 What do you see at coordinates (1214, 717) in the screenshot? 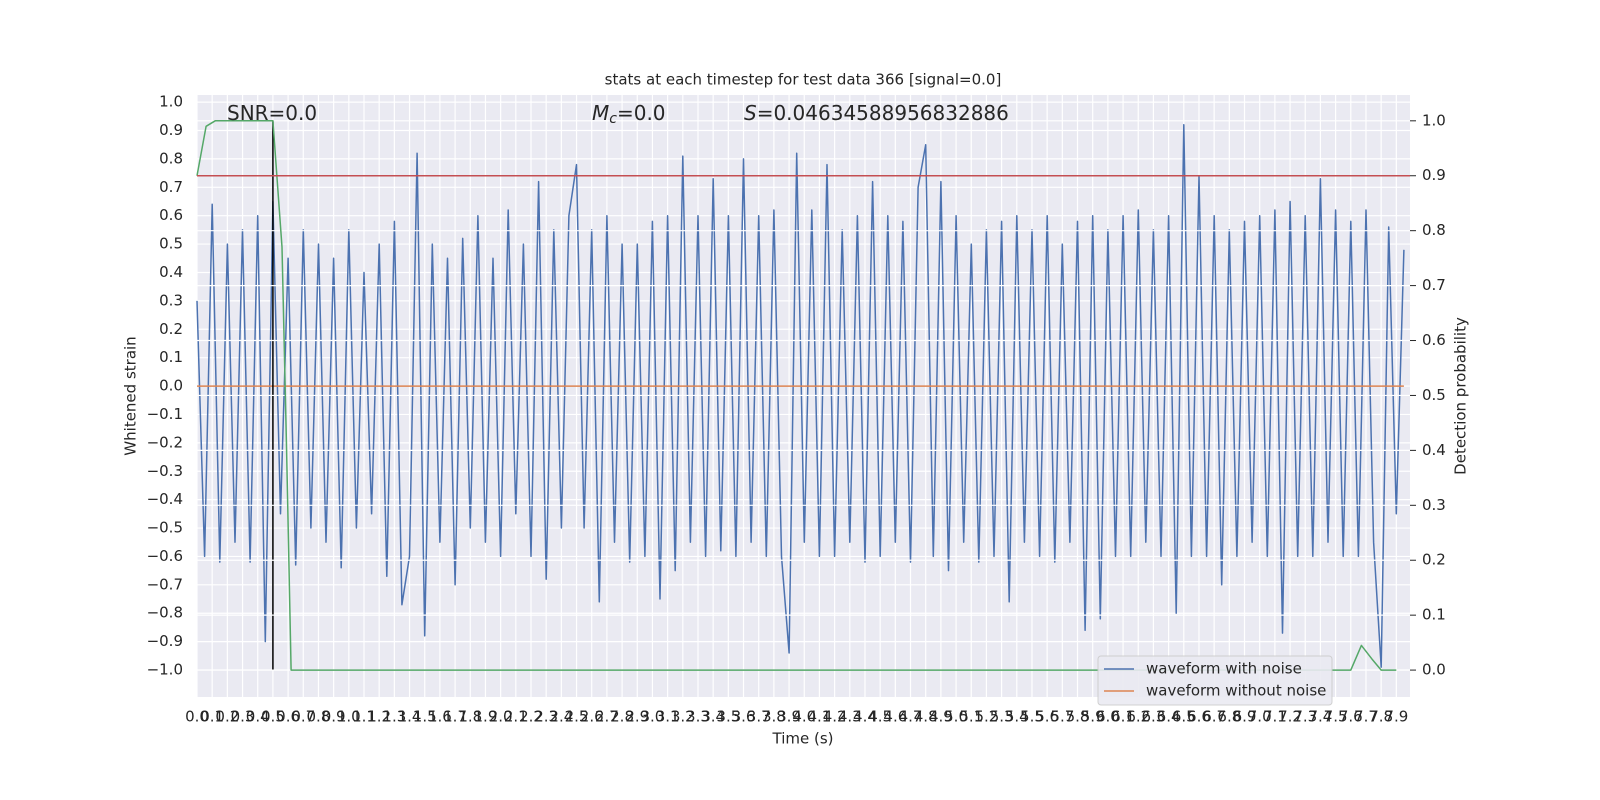
I see `x-tick-label: 6.7` at bounding box center [1214, 717].